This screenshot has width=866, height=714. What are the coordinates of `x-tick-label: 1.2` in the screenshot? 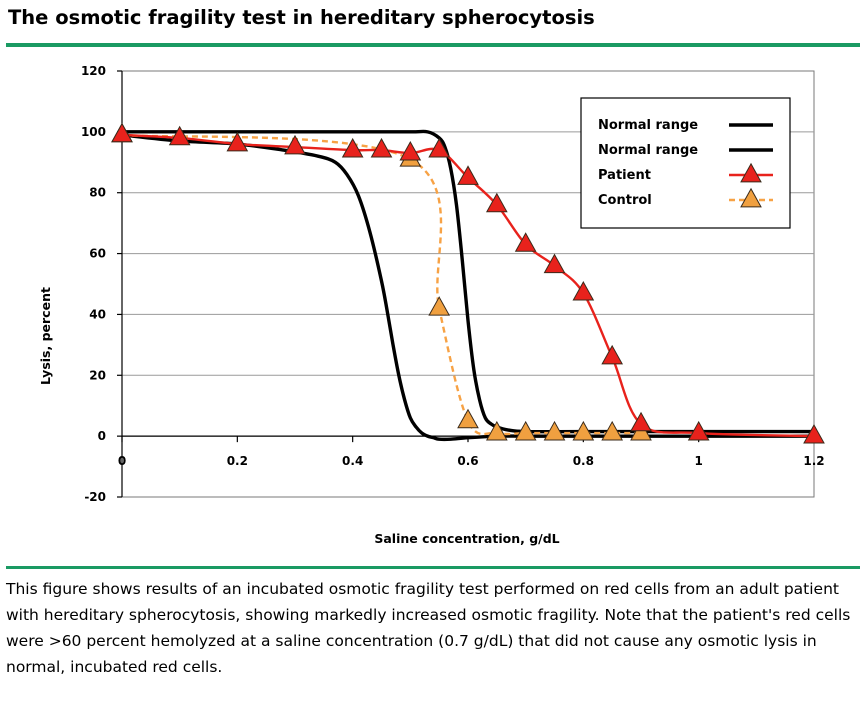 It's located at (813, 461).